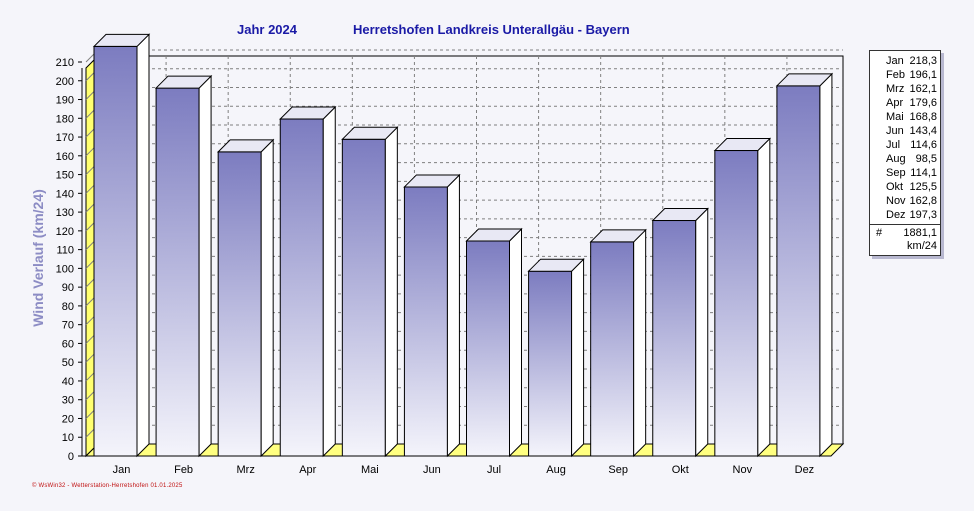  What do you see at coordinates (923, 201) in the screenshot?
I see `legend-value: 162,8` at bounding box center [923, 201].